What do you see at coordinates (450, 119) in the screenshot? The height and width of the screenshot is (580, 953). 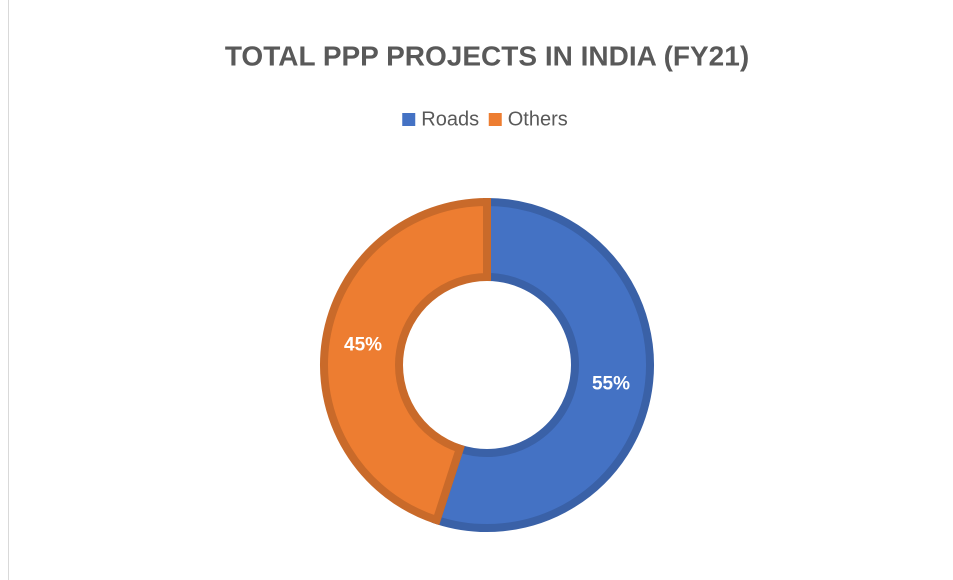 I see `legend-label: Roads` at bounding box center [450, 119].